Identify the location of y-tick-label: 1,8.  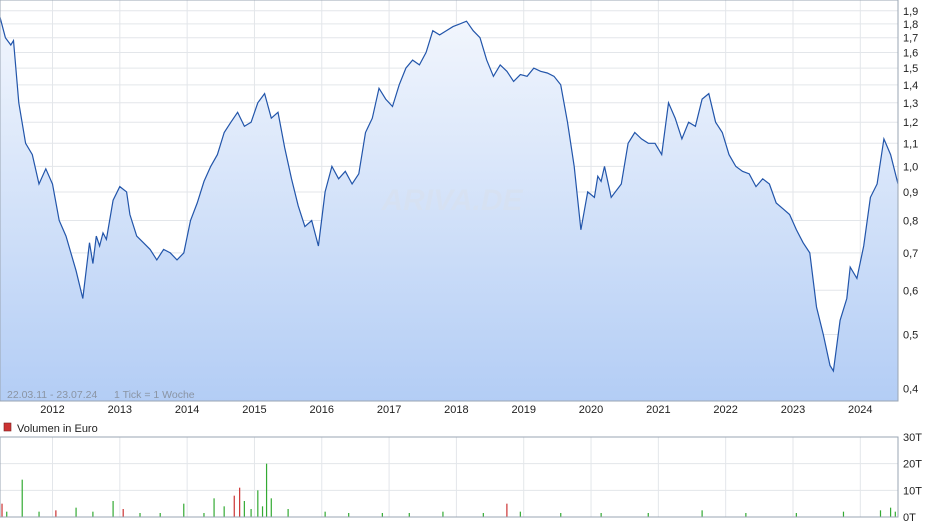
(910, 25).